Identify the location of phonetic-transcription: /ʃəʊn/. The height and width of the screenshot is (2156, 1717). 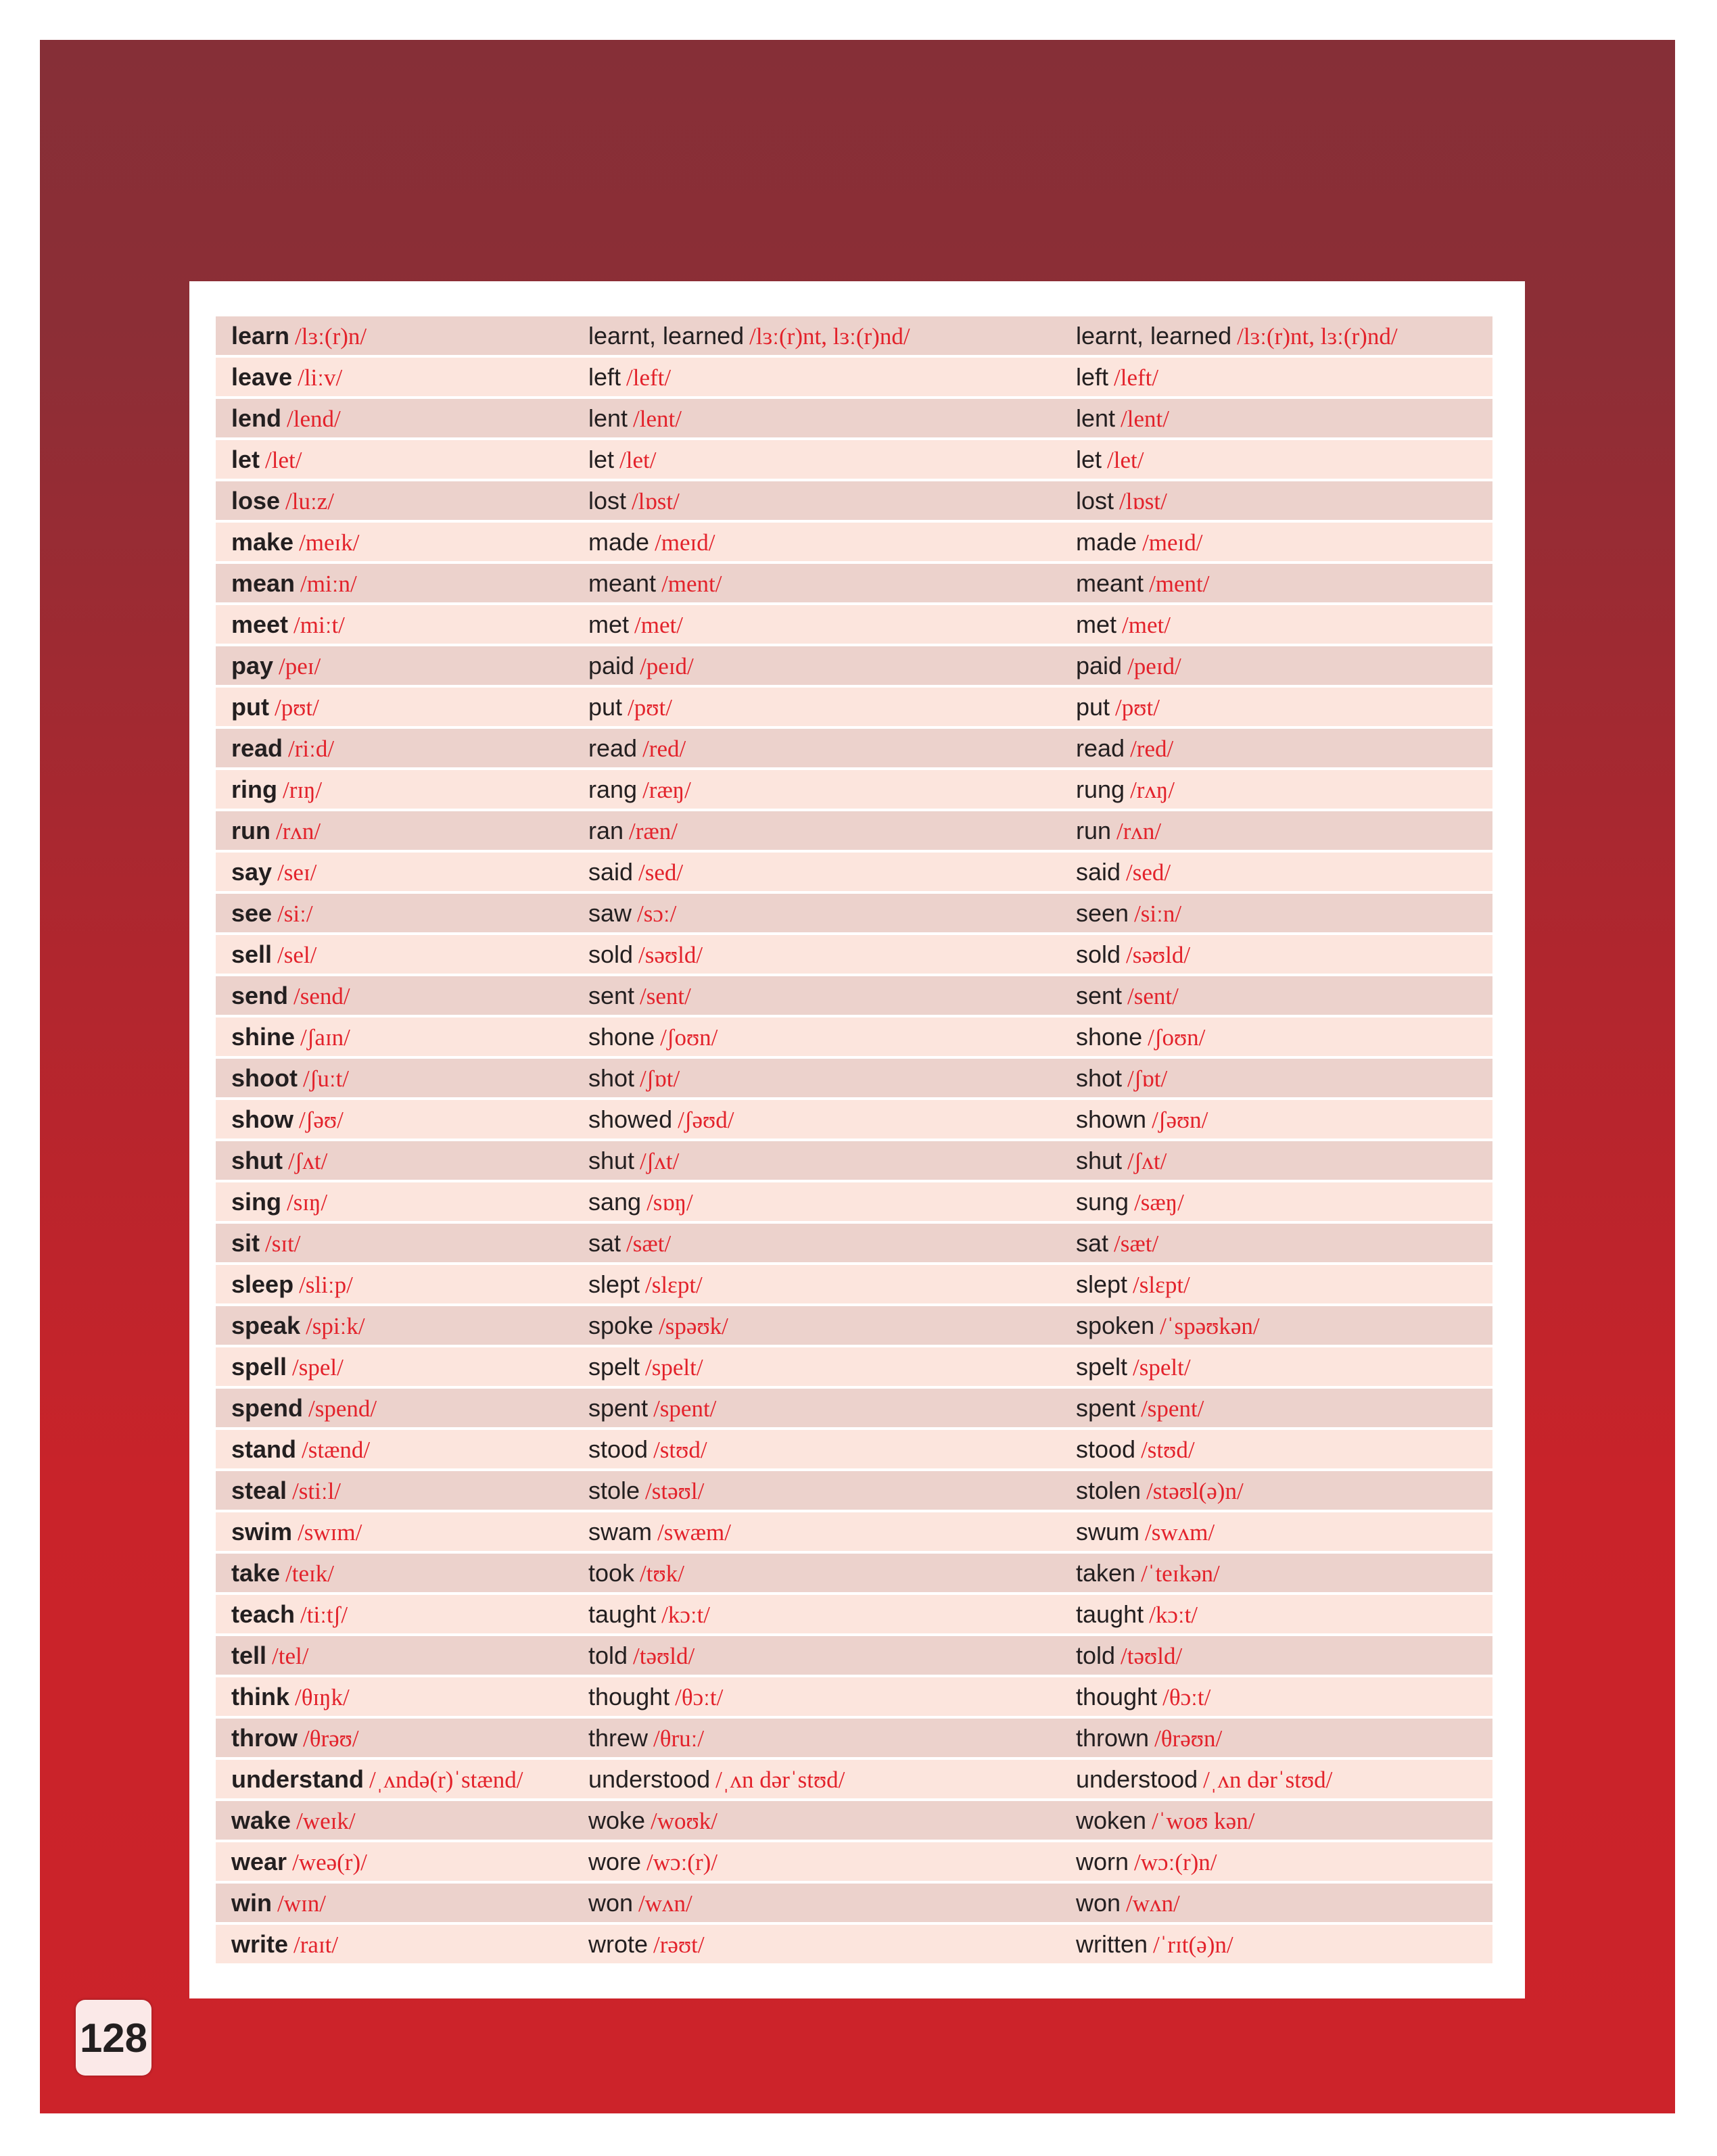
(1180, 1119).